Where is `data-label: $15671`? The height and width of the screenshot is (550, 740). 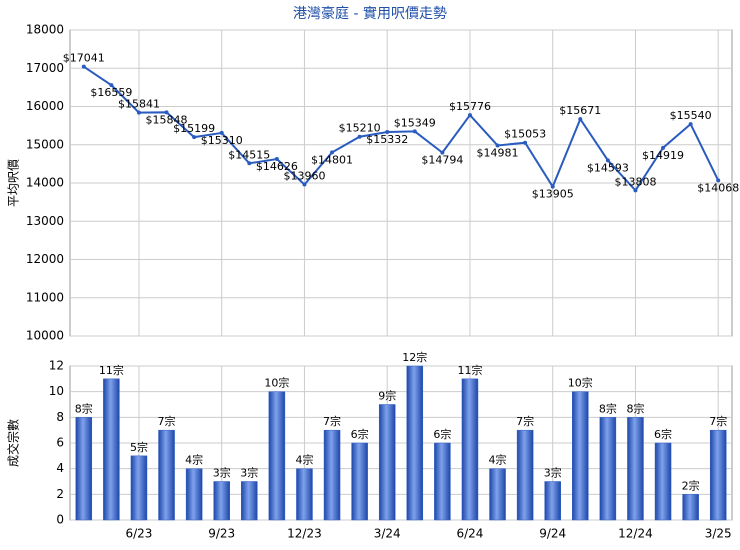
data-label: $15671 is located at coordinates (580, 110).